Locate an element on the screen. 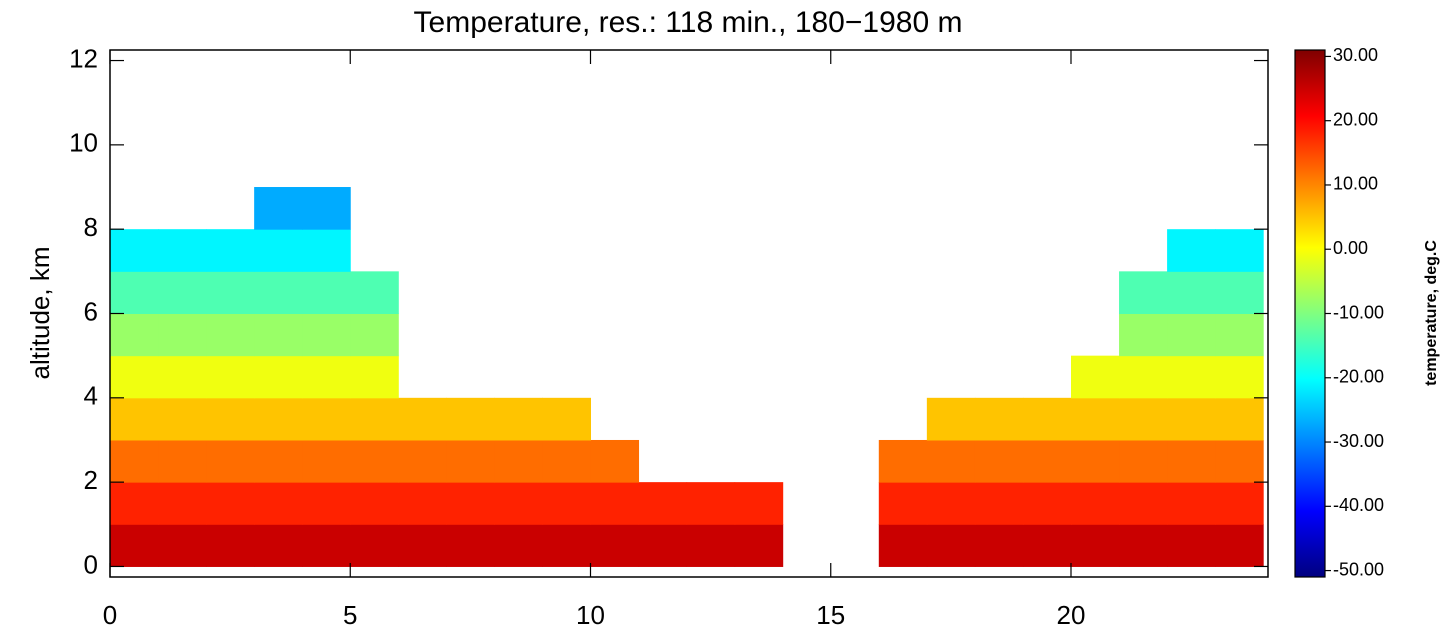 The height and width of the screenshot is (641, 1446). colorbar-tick-label: 20.00 is located at coordinates (1355, 119).